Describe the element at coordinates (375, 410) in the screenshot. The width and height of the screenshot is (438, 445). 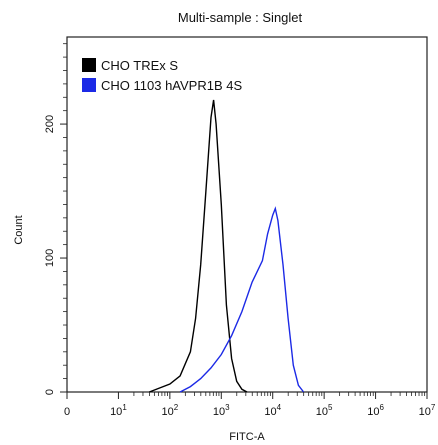
I see `x-tick-label: 10⁶` at that location.